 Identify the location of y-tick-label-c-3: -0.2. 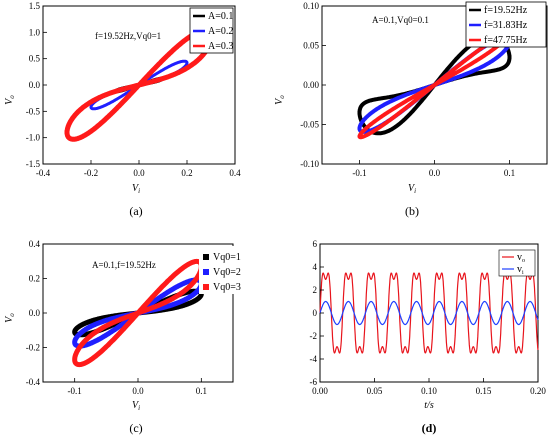
(33, 348).